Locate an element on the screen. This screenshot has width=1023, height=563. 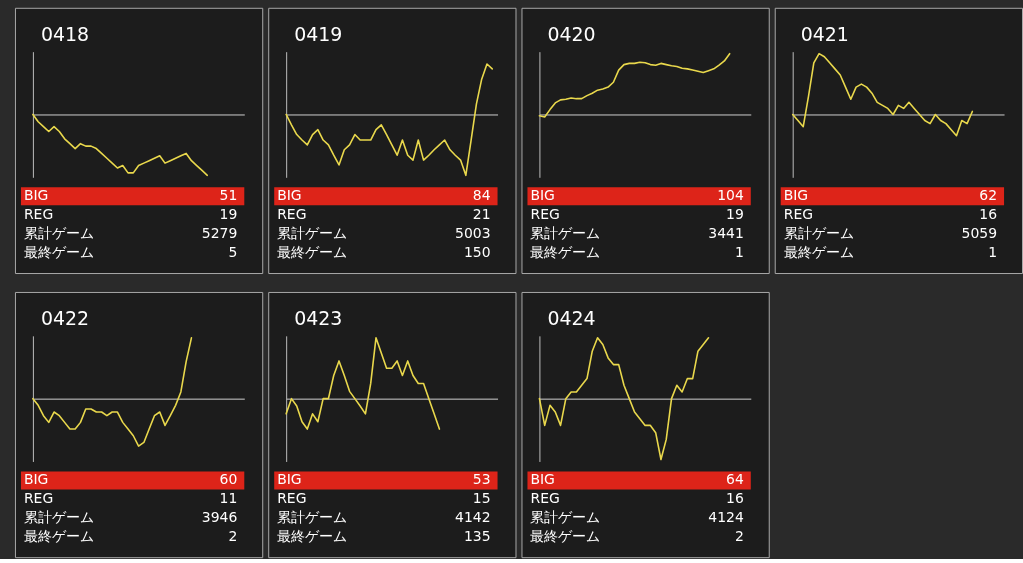
text: 5 is located at coordinates (233, 252).